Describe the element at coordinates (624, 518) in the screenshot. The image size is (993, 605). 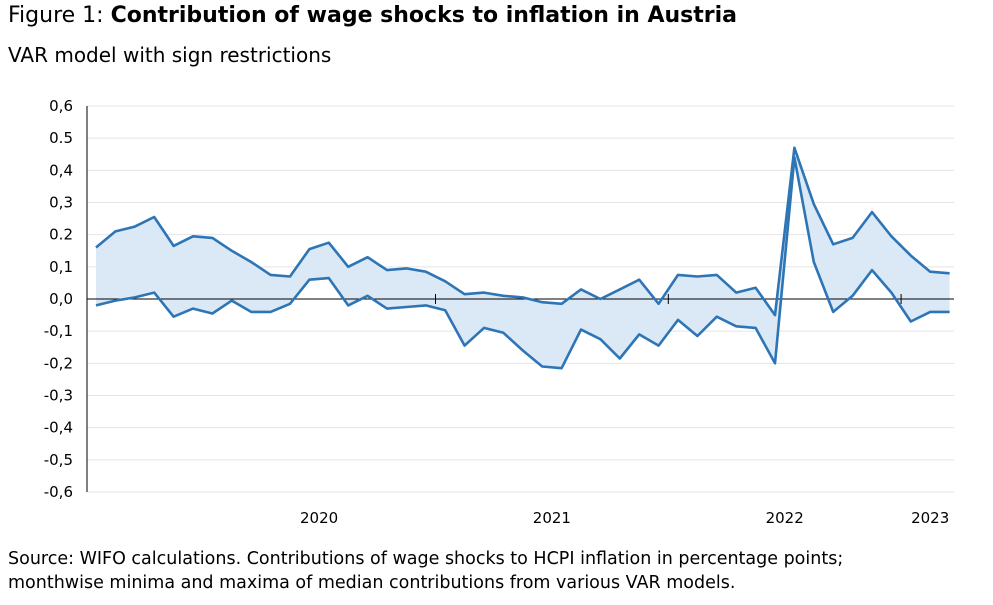
I see `x-axis-labels: 2020 2021 2022 2023` at that location.